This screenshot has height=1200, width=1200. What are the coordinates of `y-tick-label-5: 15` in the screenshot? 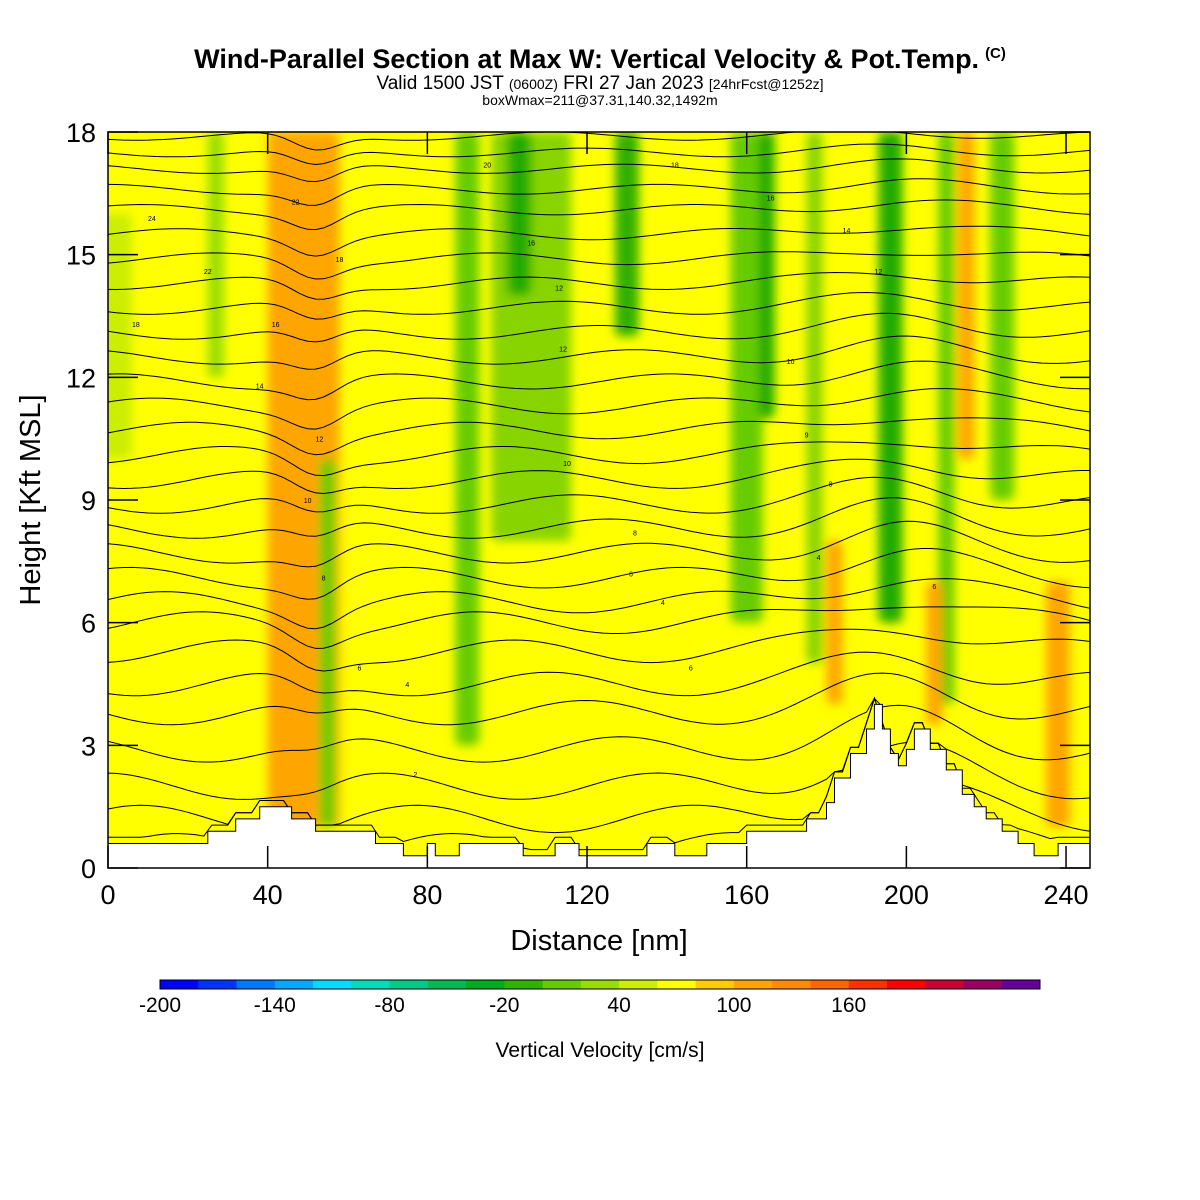 It's located at (81, 256).